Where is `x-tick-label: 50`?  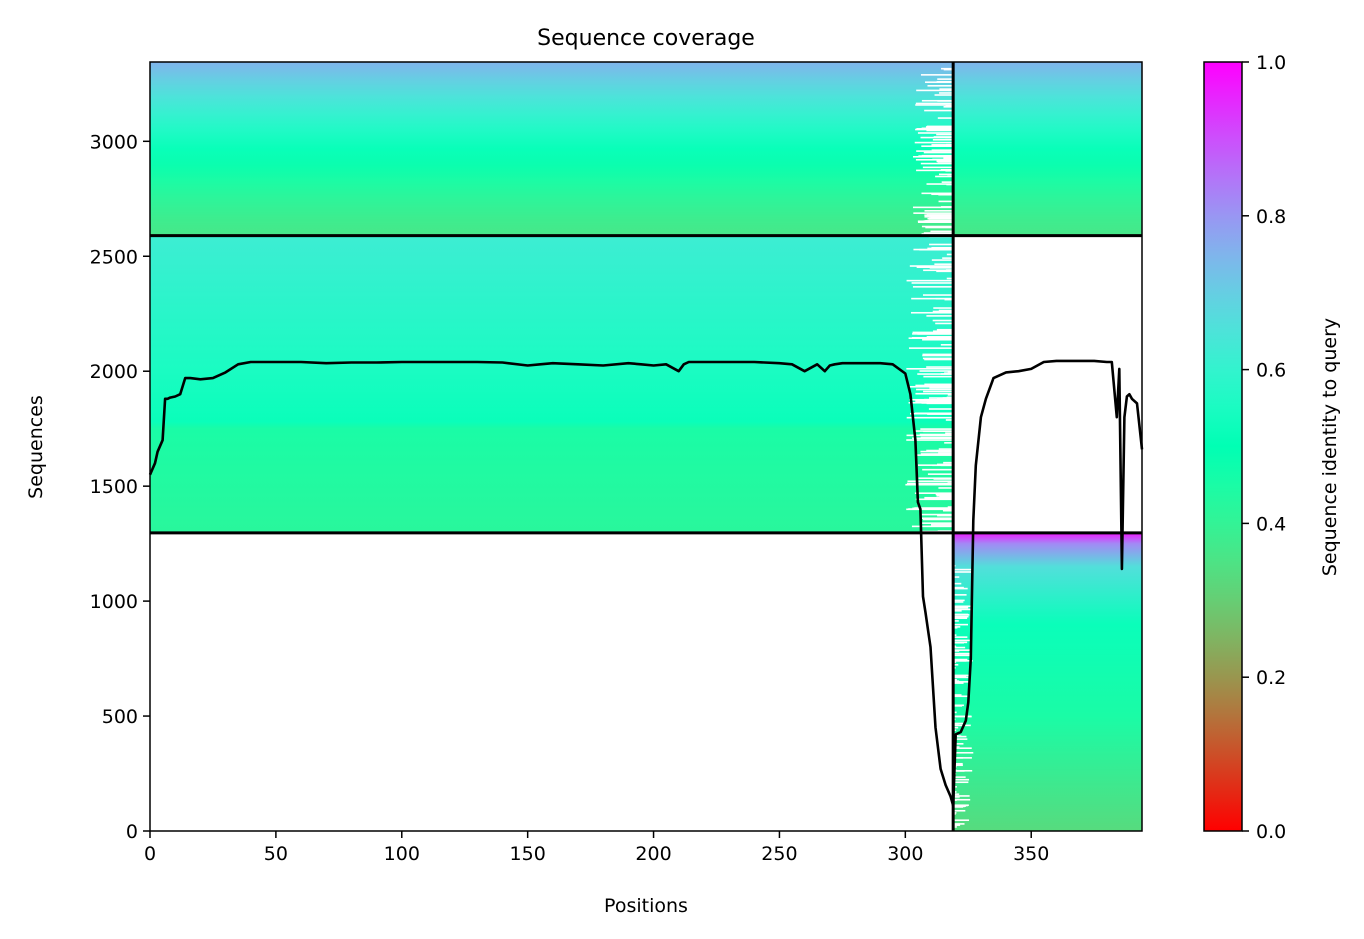 x-tick-label: 50 is located at coordinates (276, 854).